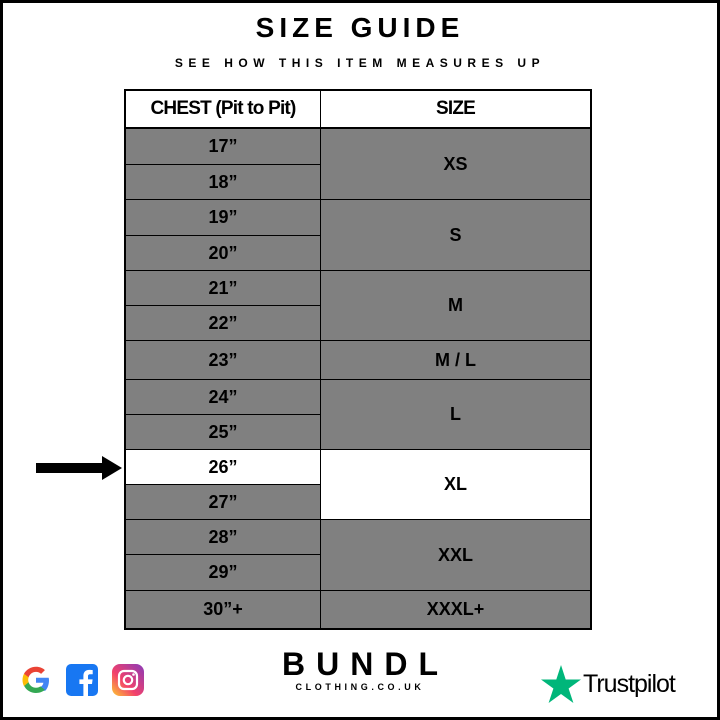  I want to click on brand-name: BUNDL, so click(365, 664).